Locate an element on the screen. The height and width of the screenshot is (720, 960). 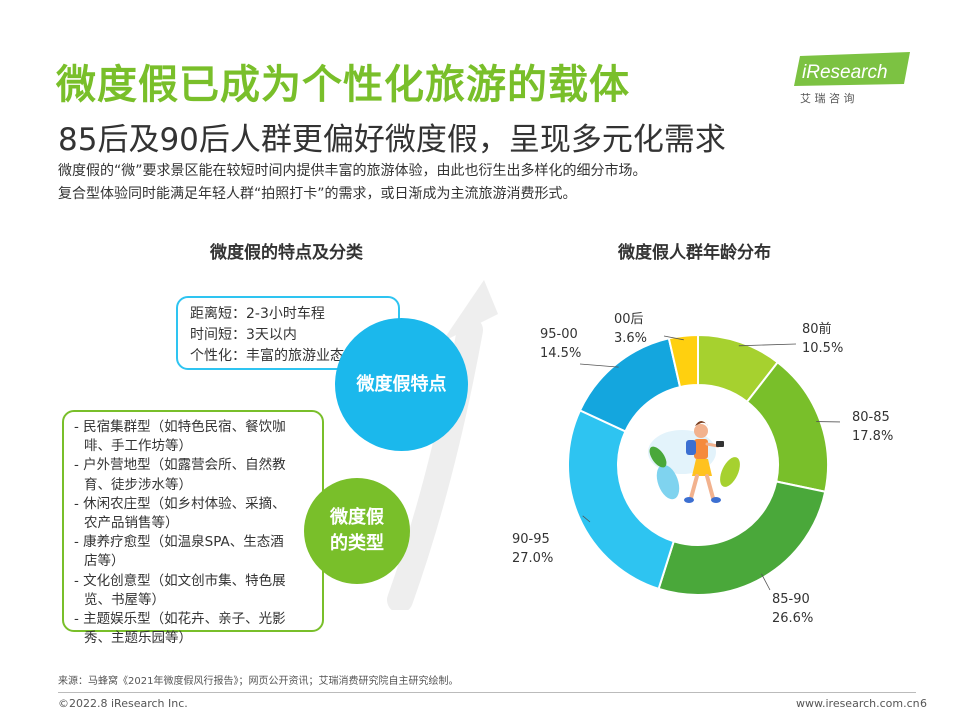
value-label: 26.6% is located at coordinates (793, 618).